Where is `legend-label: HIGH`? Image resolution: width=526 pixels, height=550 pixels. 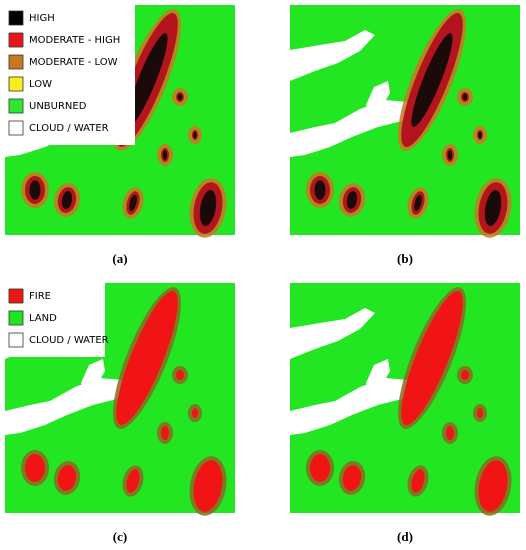 legend-label: HIGH is located at coordinates (42, 18).